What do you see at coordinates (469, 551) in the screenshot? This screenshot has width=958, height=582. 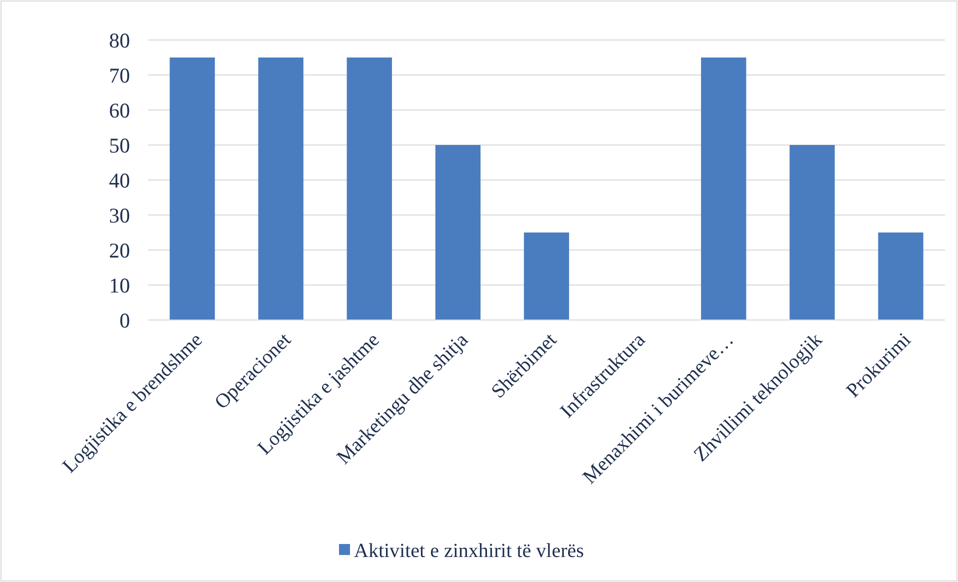 I see `legend-label: Aktivitet e zinxhirit të vlerës` at bounding box center [469, 551].